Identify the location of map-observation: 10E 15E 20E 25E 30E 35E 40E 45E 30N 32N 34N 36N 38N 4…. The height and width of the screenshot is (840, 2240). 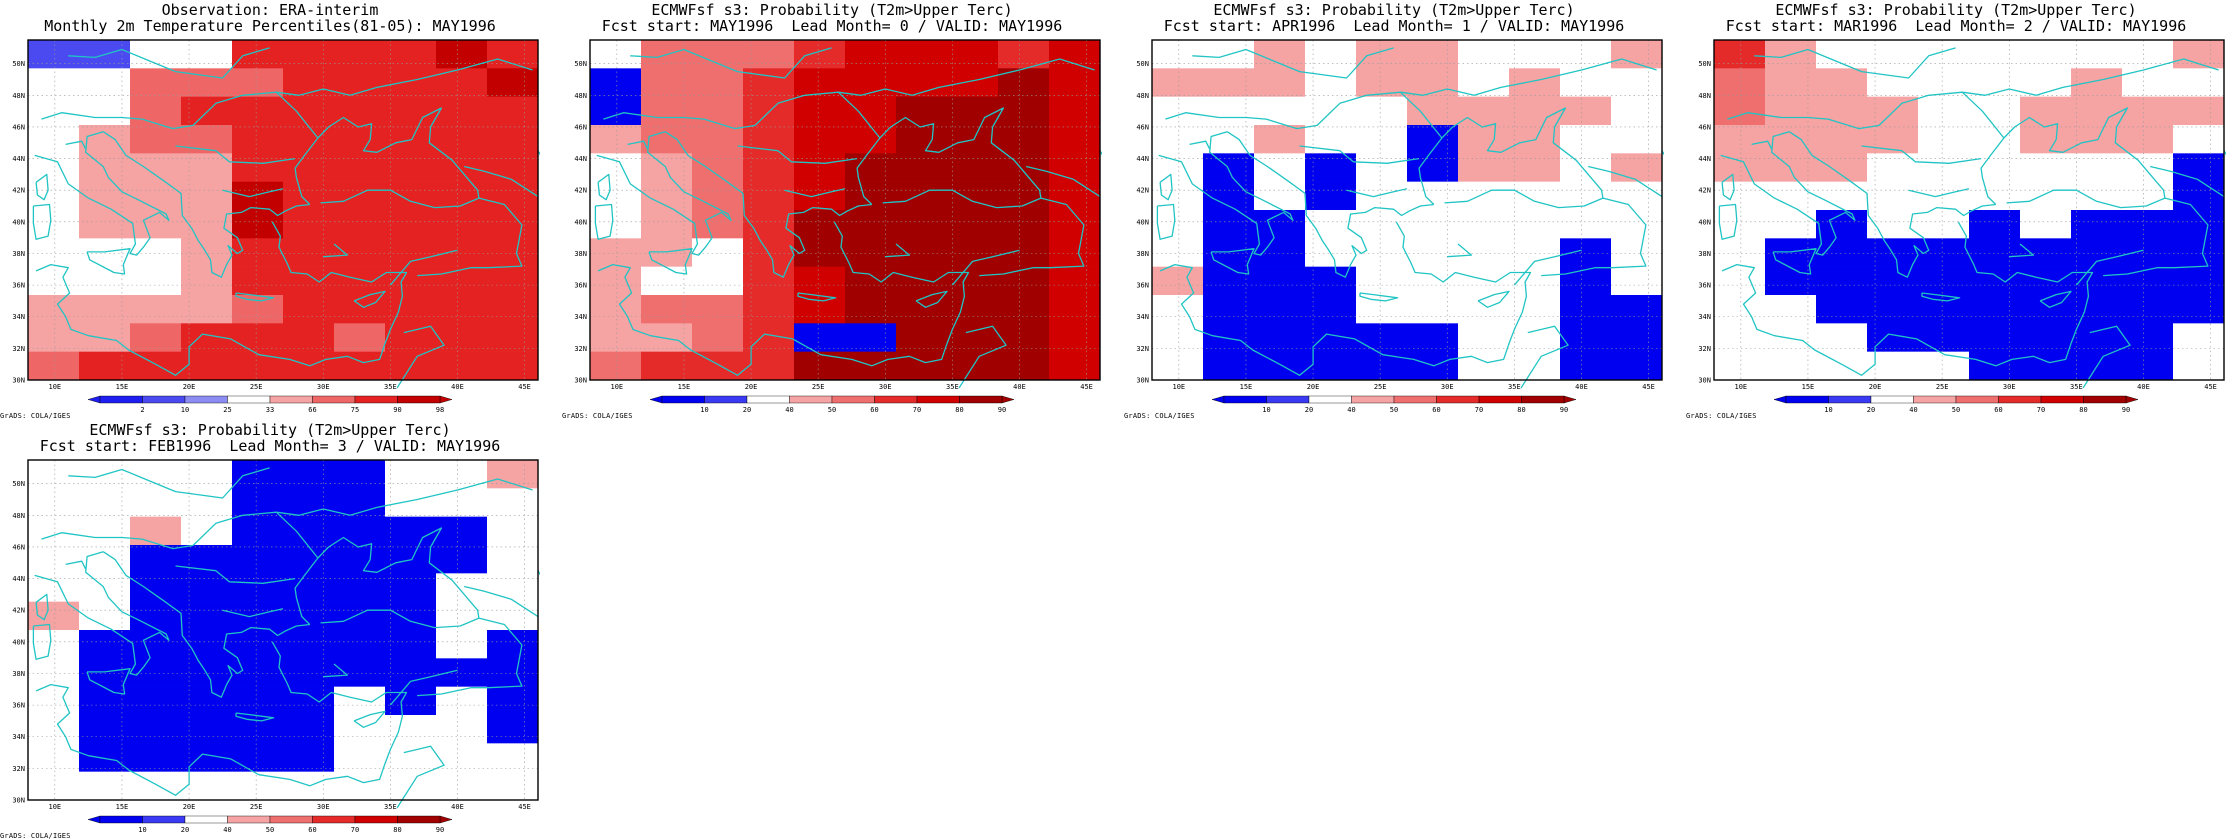
(276, 226).